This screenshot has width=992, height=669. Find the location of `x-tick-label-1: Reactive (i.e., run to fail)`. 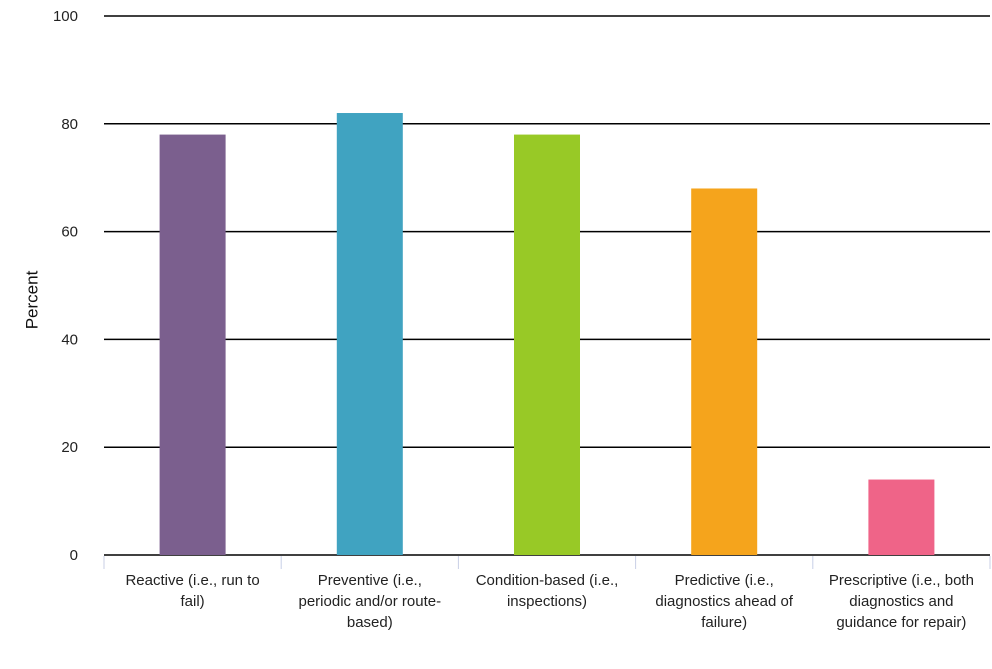

x-tick-label-1: Reactive (i.e., run to fail) is located at coordinates (192, 591).